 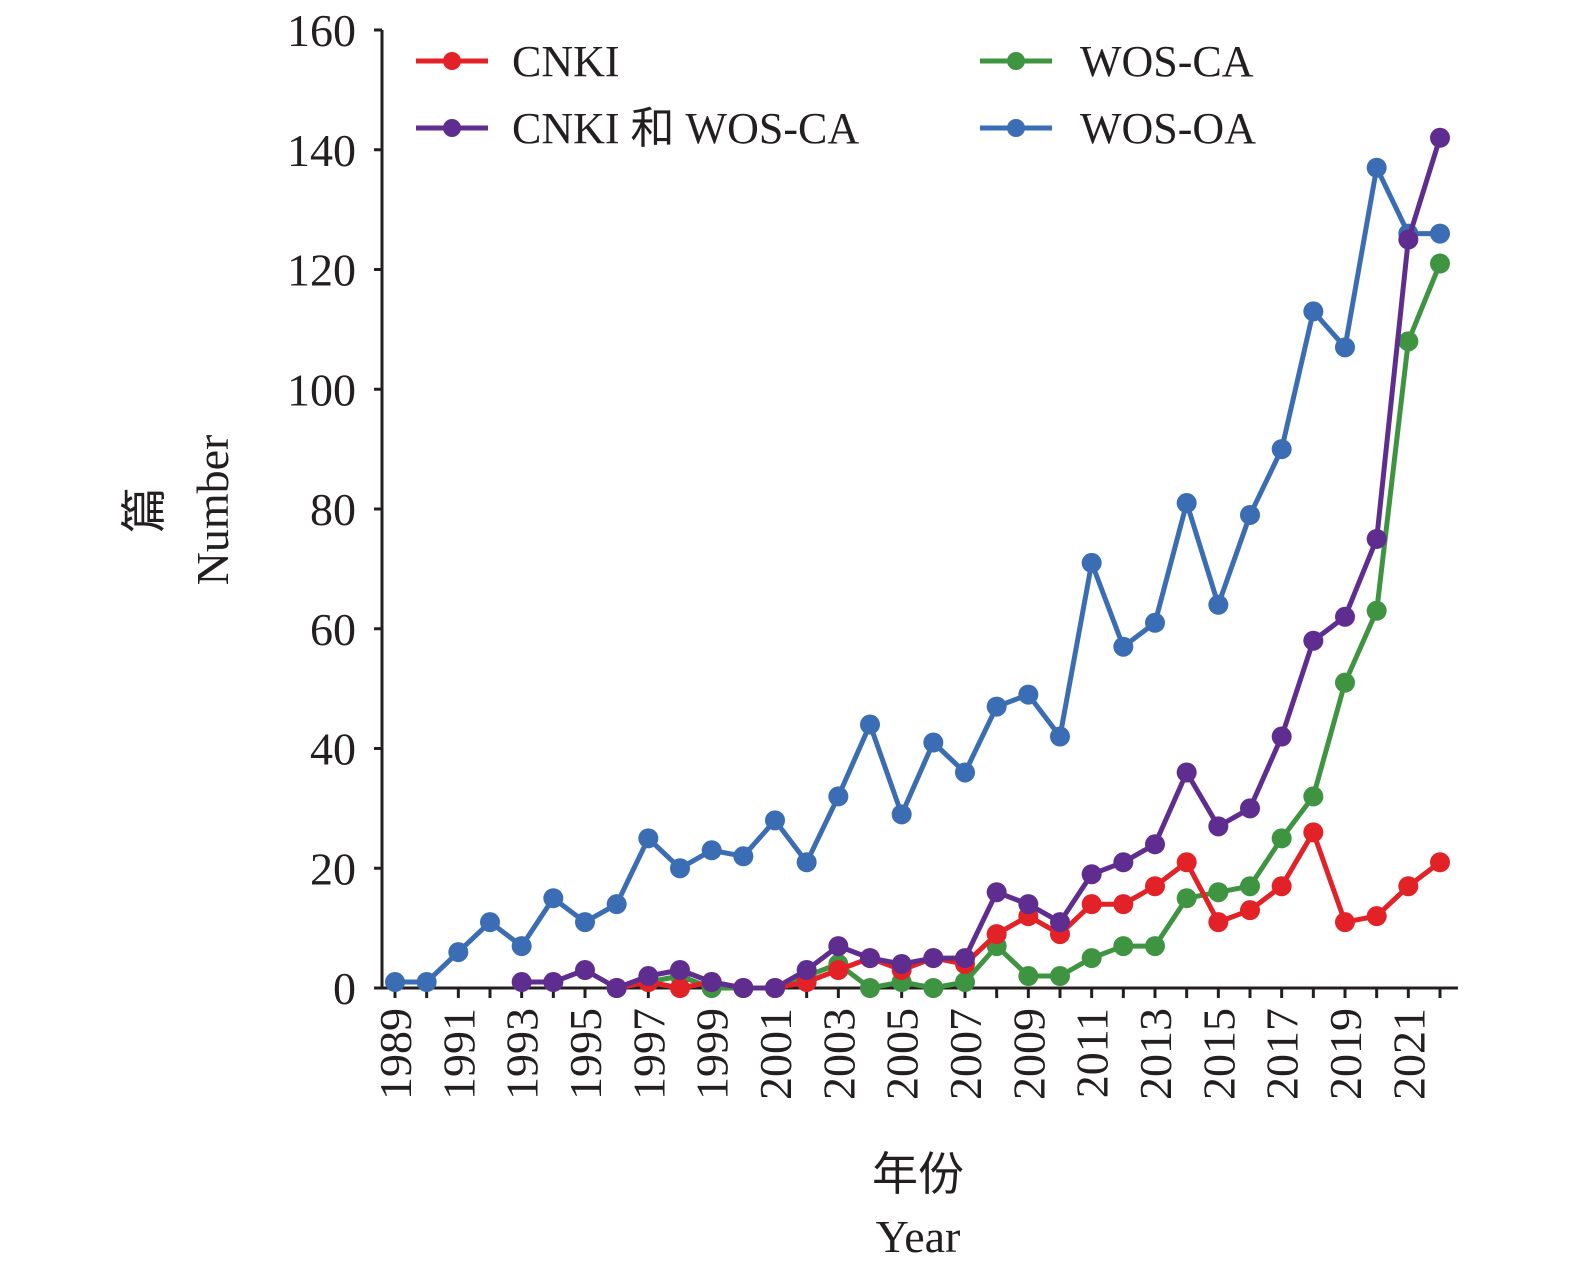 I want to click on legend-marker-cnki, so click(x=452, y=61).